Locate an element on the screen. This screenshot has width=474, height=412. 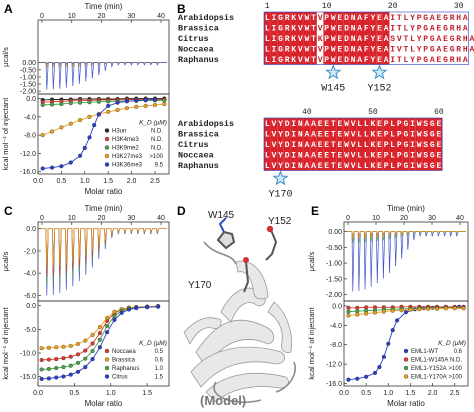
residue: N is located at coordinates (300, 124).